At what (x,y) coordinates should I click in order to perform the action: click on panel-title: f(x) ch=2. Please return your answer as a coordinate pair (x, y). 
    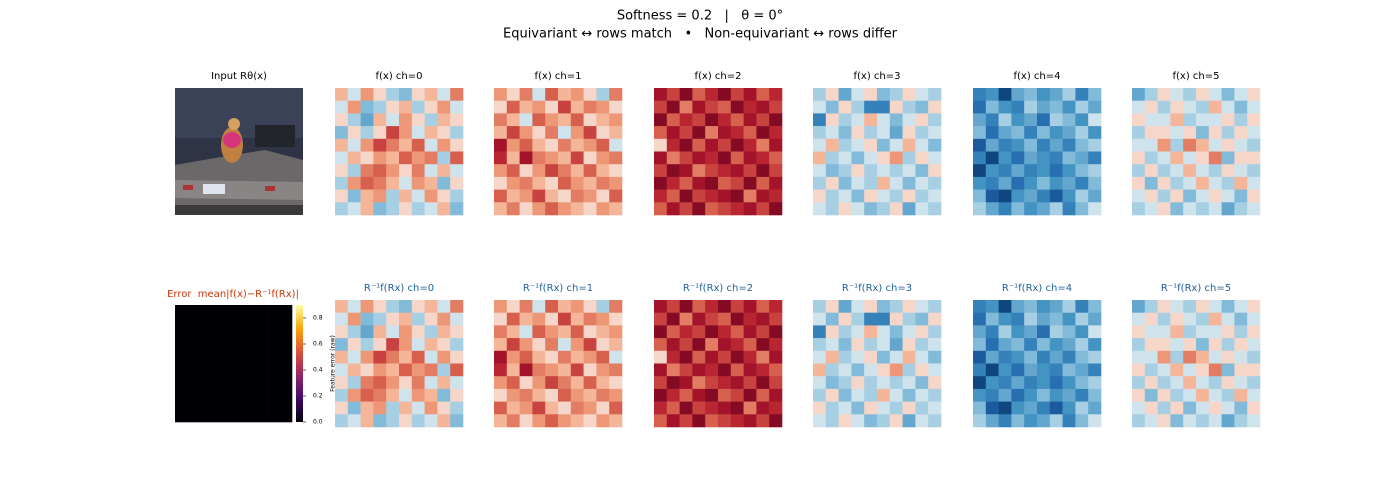
    Looking at the image, I should click on (718, 76).